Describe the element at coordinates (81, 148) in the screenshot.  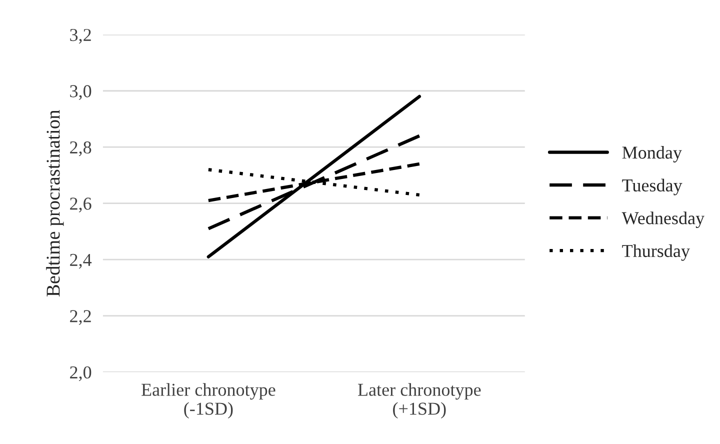
I see `y-tick-label: 2,8` at that location.